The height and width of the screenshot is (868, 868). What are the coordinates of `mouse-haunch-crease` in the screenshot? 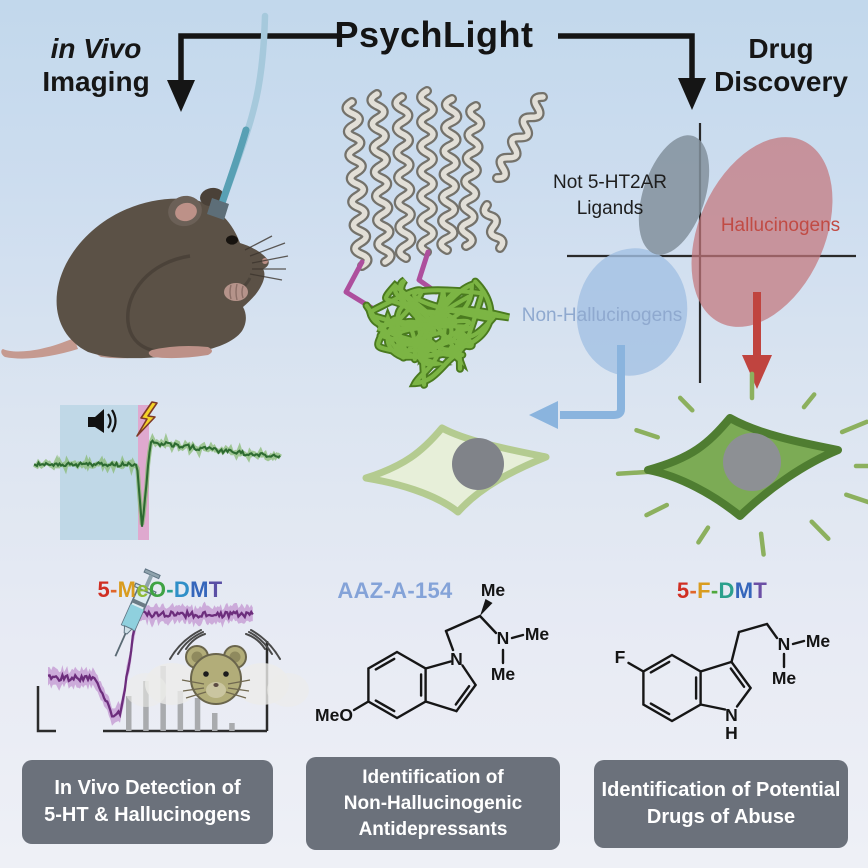 It's located at (158, 304).